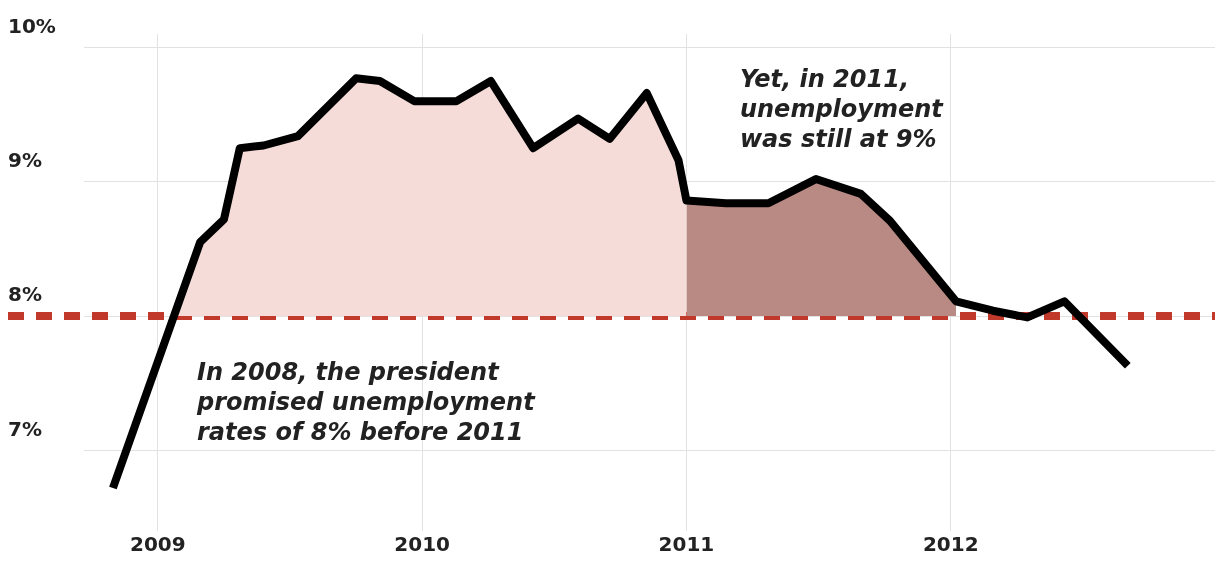 The width and height of the screenshot is (1223, 569). I want to click on x-tick-label: 2012, so click(950, 544).